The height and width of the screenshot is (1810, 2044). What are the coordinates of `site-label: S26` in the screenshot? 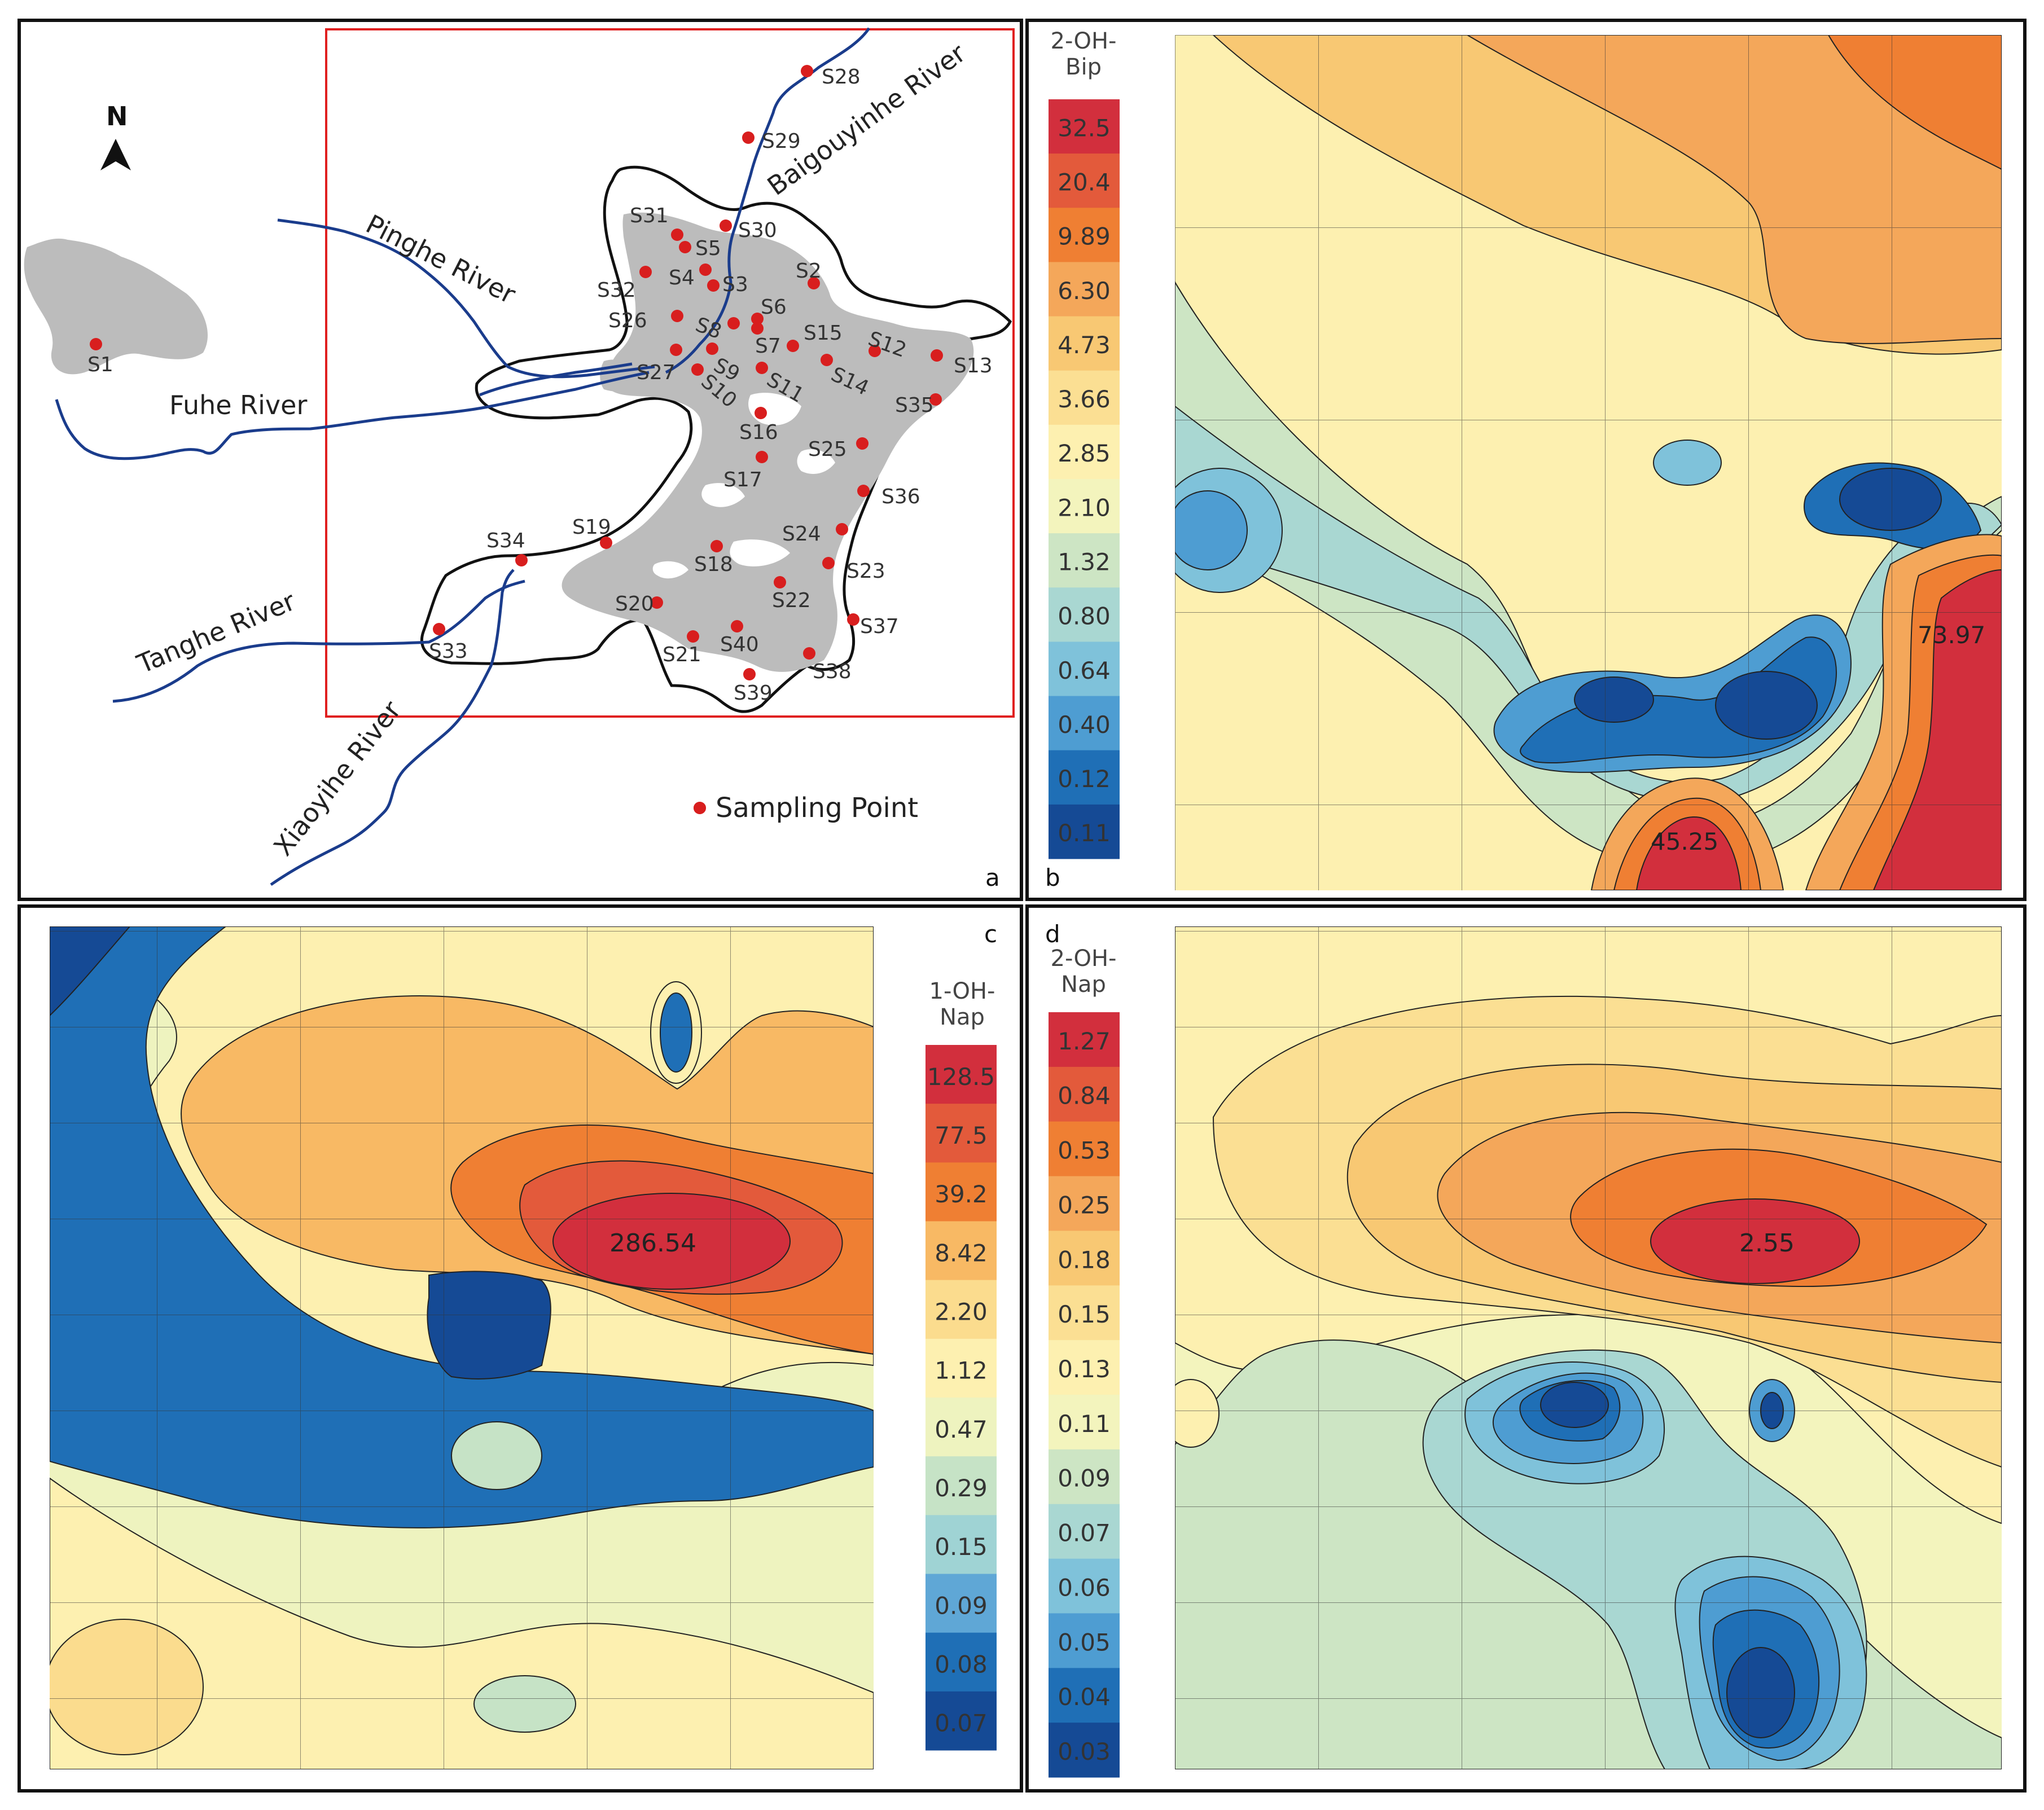 It's located at (627, 320).